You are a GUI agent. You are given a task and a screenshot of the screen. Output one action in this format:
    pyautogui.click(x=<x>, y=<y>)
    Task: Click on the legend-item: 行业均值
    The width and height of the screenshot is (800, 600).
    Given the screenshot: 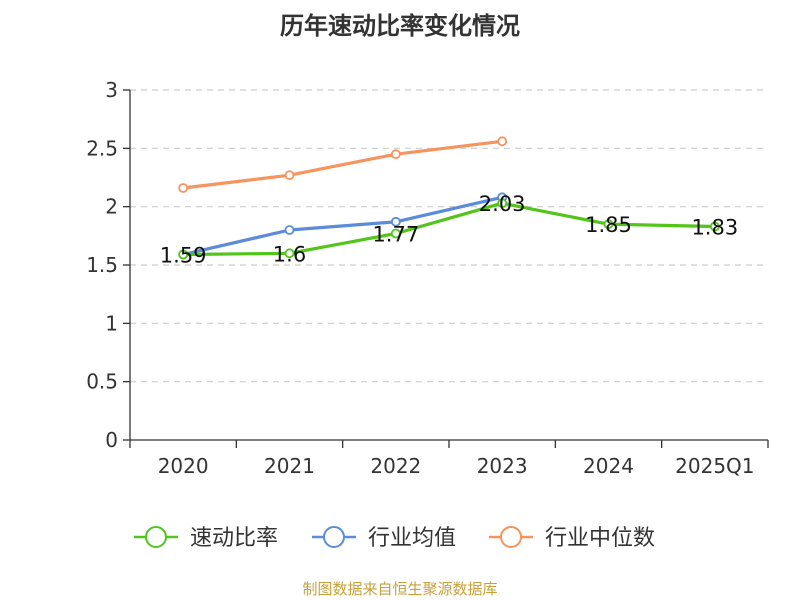 What is the action you would take?
    pyautogui.click(x=384, y=538)
    